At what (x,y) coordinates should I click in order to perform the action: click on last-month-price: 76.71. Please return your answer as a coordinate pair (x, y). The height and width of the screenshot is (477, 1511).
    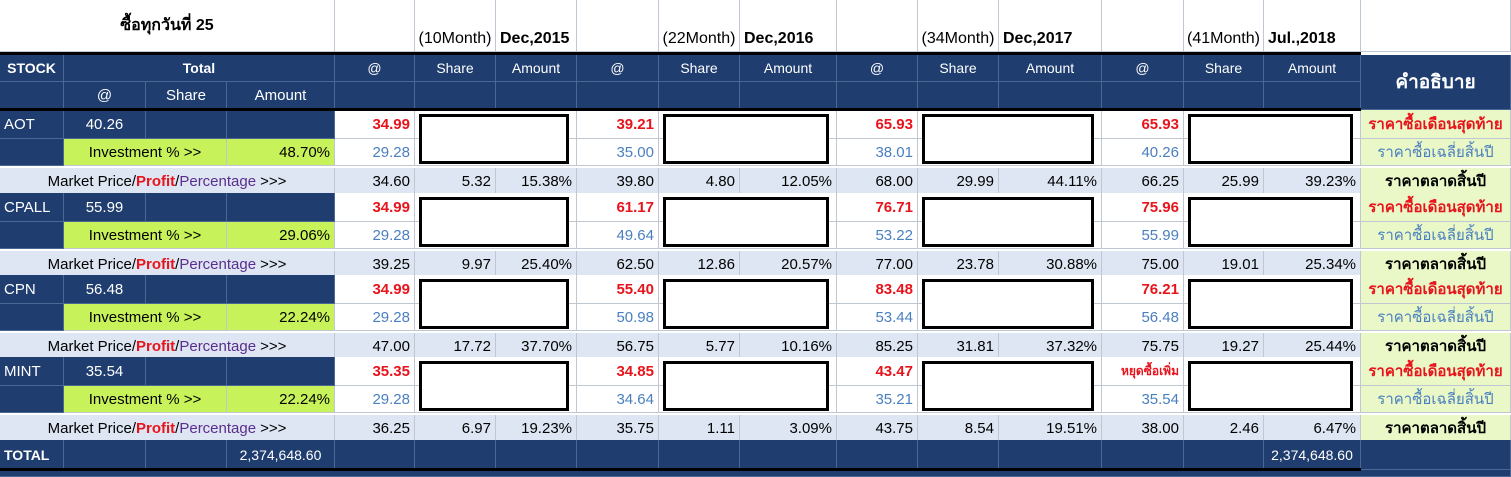
    Looking at the image, I should click on (877, 207).